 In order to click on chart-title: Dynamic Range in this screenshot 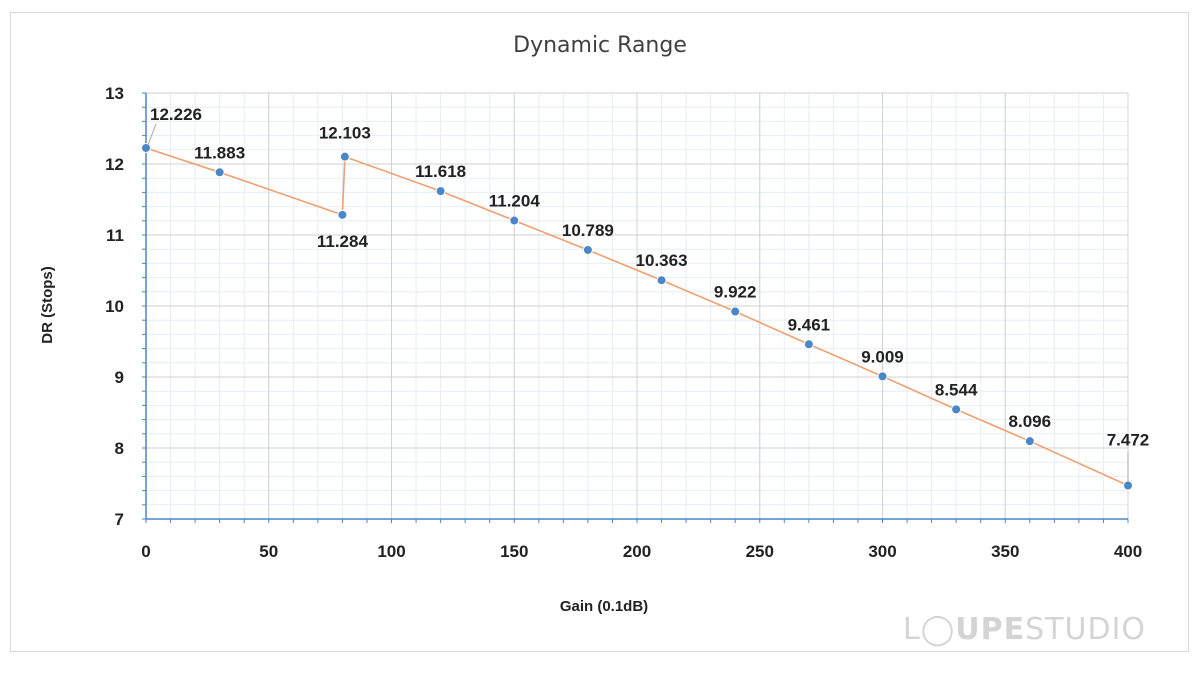, I will do `click(600, 45)`.